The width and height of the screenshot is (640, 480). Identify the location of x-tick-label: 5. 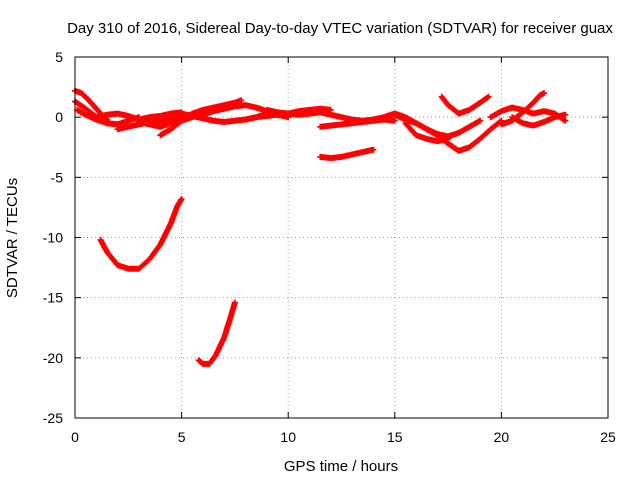
(182, 437).